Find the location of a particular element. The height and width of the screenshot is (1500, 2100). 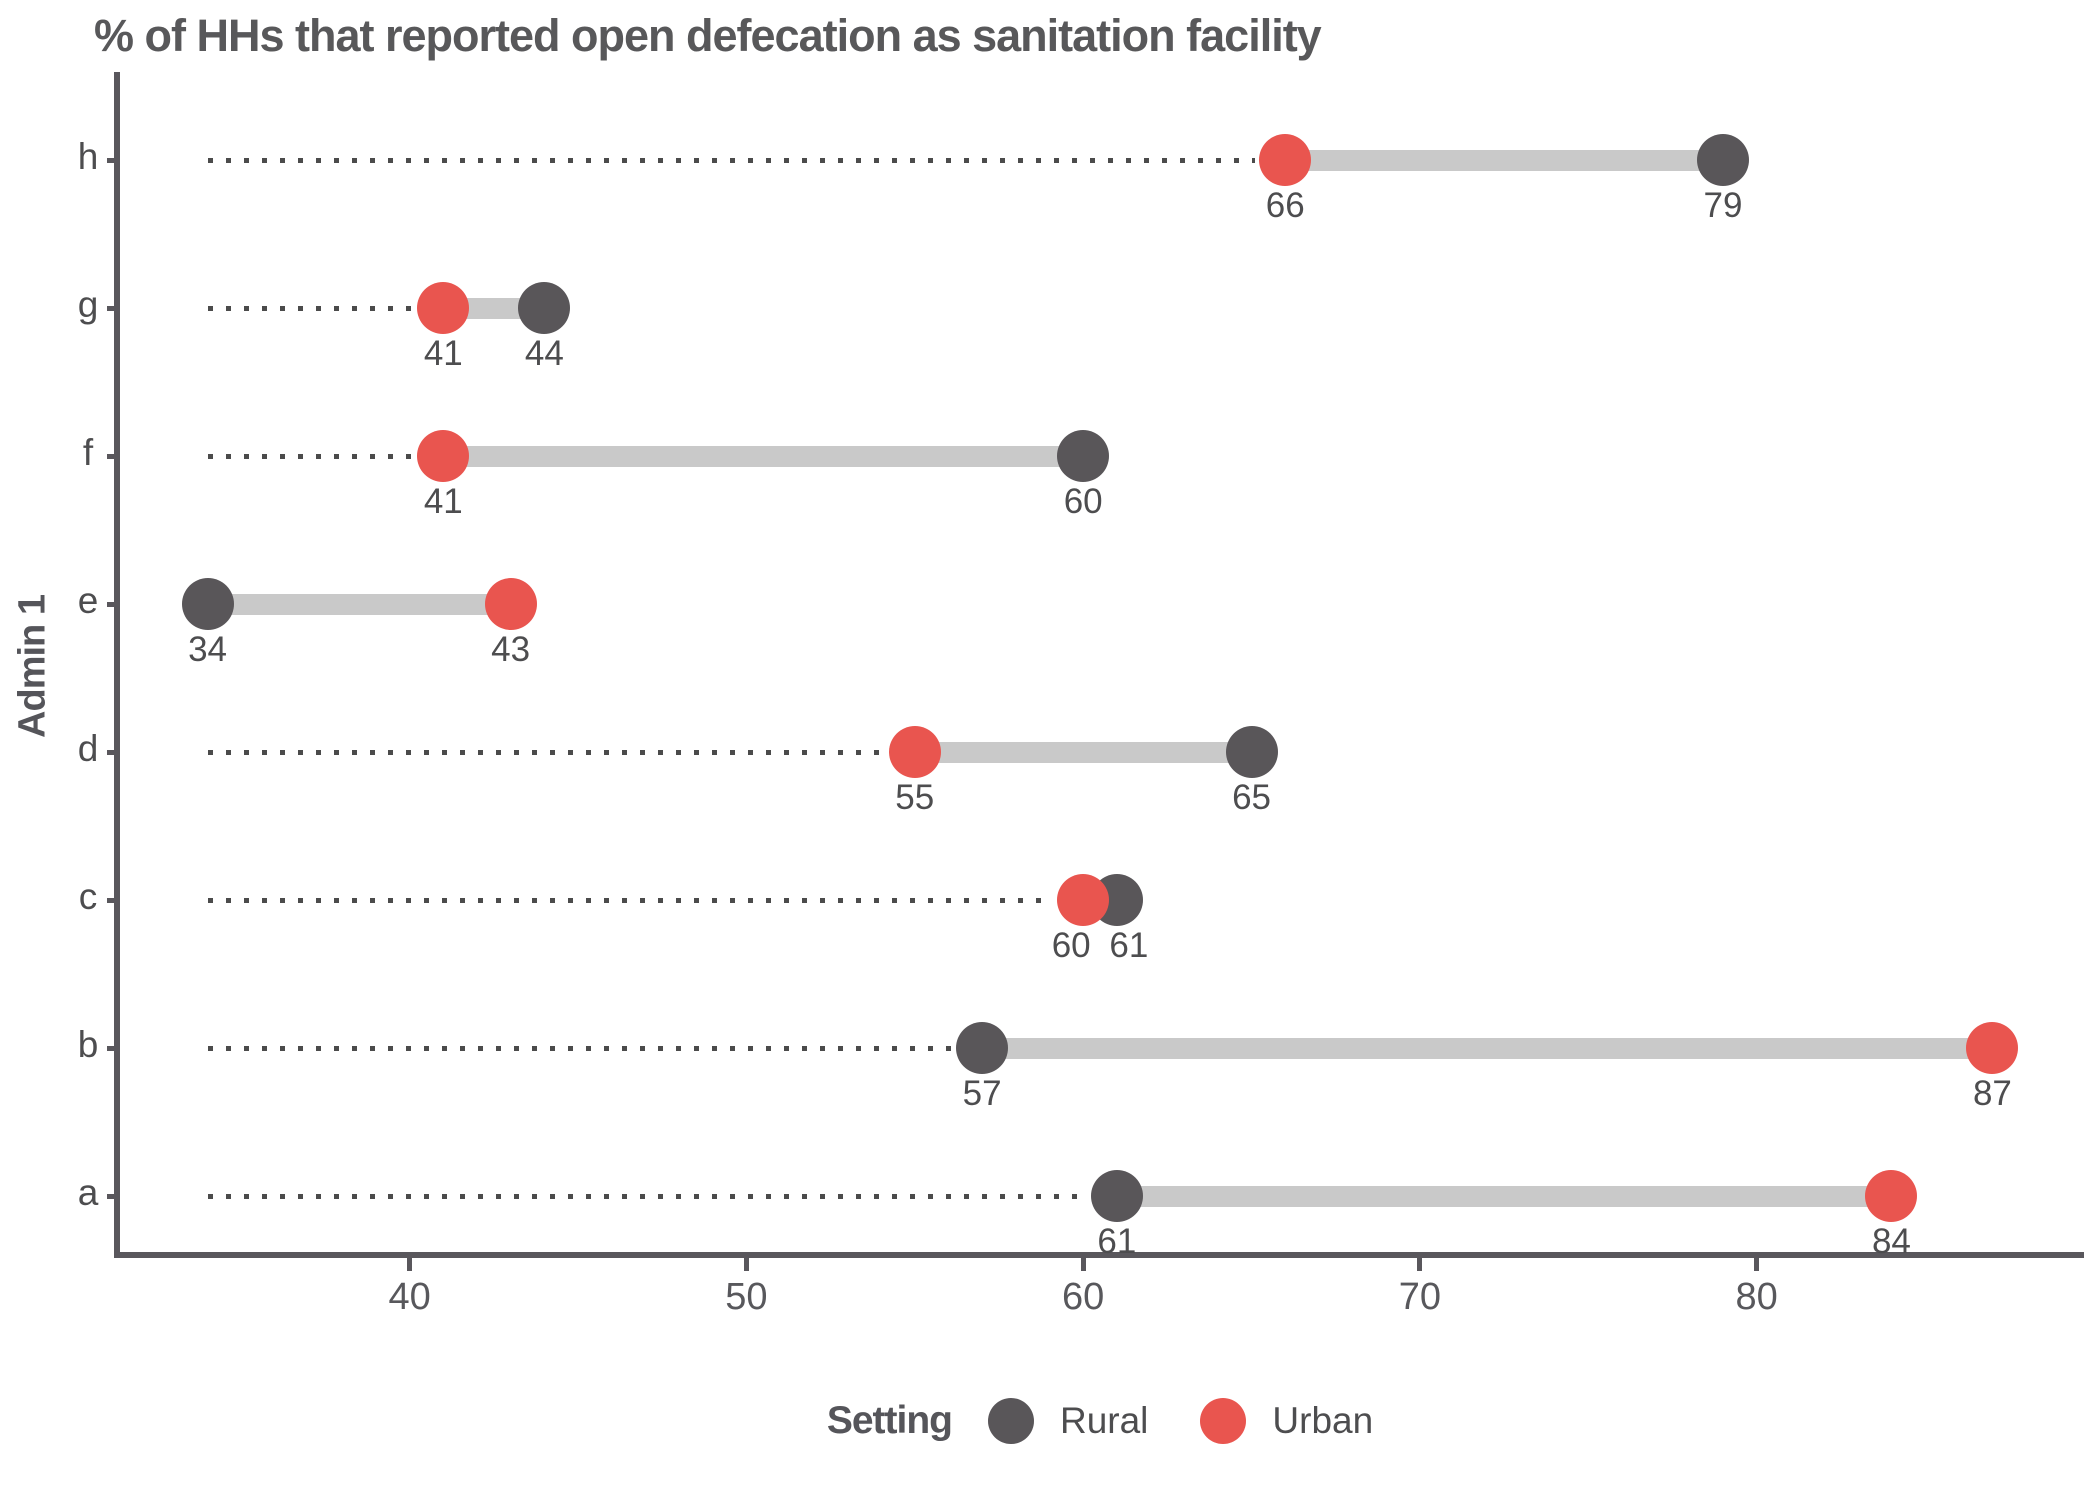

legend-item-rural: Rural is located at coordinates (1068, 1421).